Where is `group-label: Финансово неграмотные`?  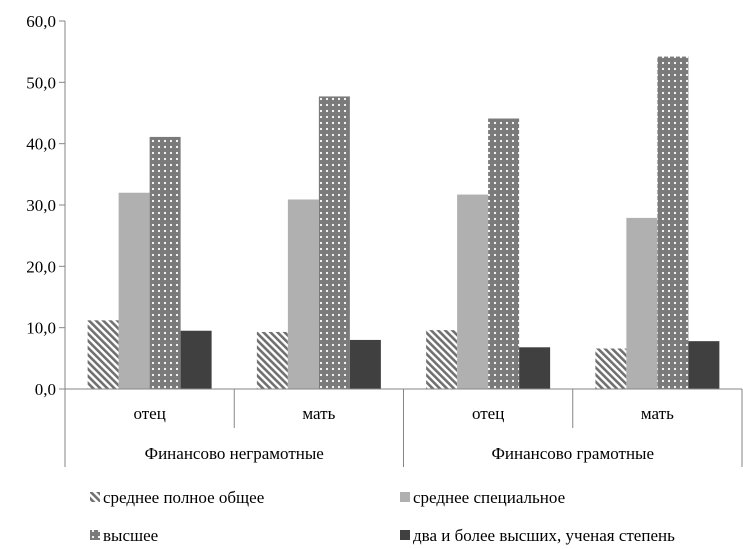 group-label: Финансово неграмотные is located at coordinates (234, 453).